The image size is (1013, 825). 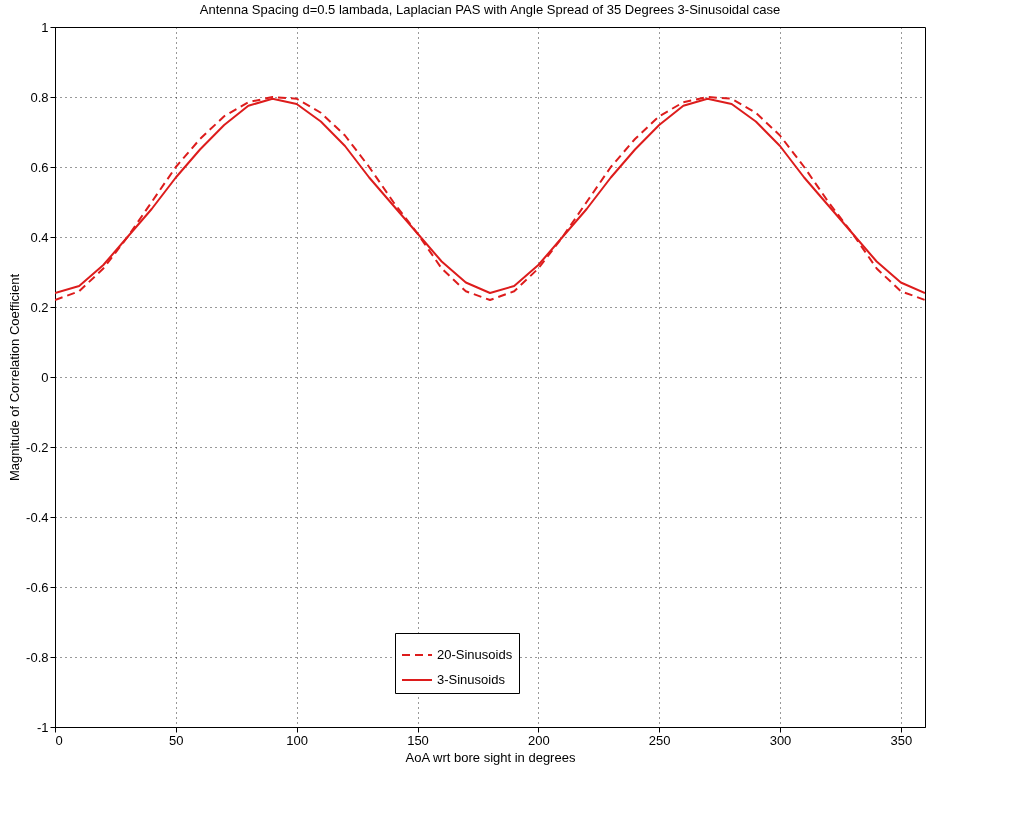 What do you see at coordinates (39, 97) in the screenshot?
I see `y-tick-label: 0.8` at bounding box center [39, 97].